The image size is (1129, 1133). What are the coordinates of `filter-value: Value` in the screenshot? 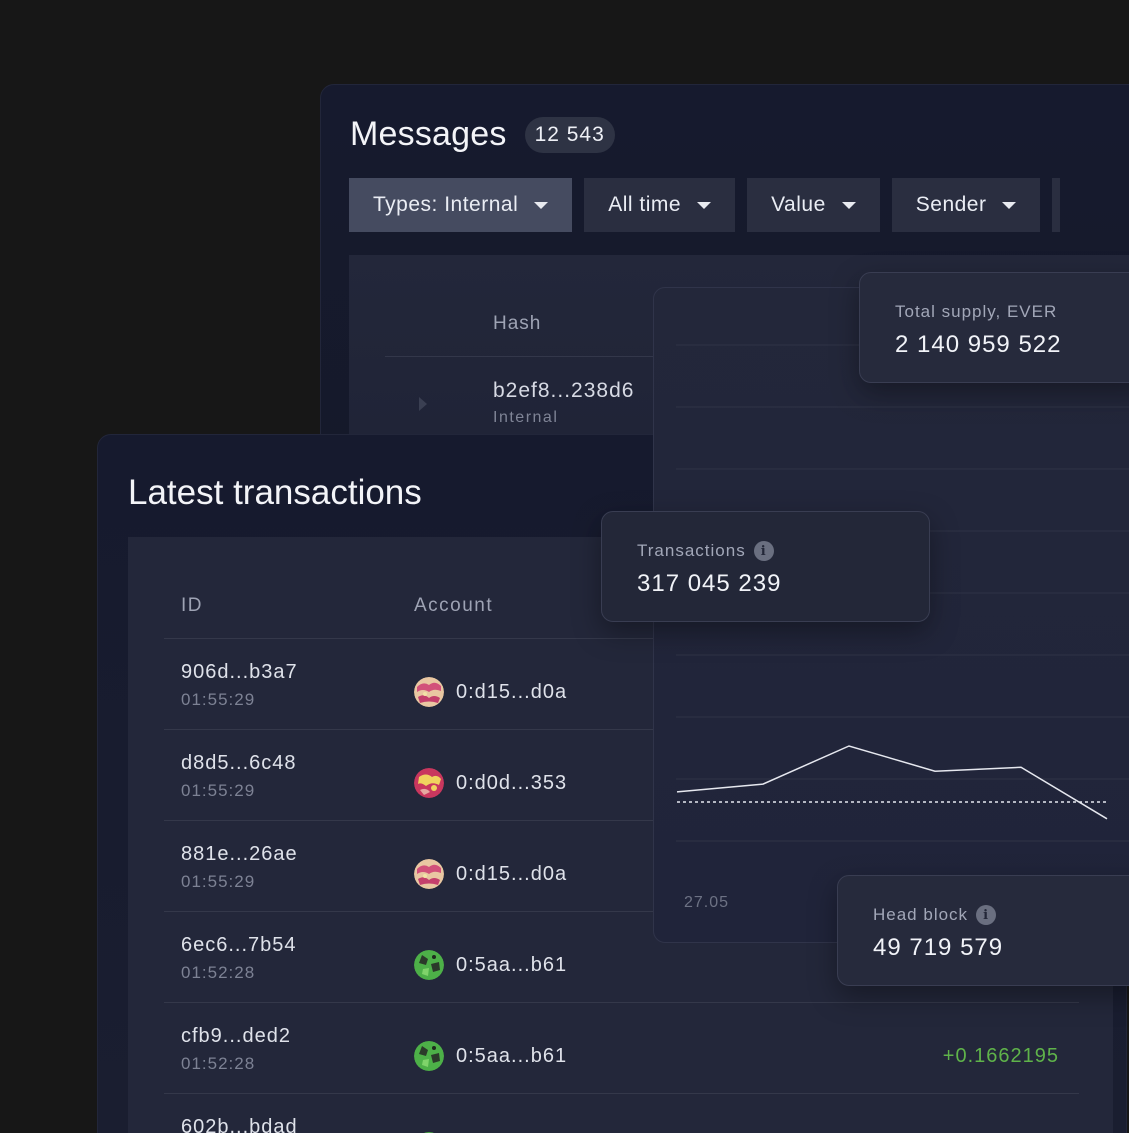 It's located at (813, 205).